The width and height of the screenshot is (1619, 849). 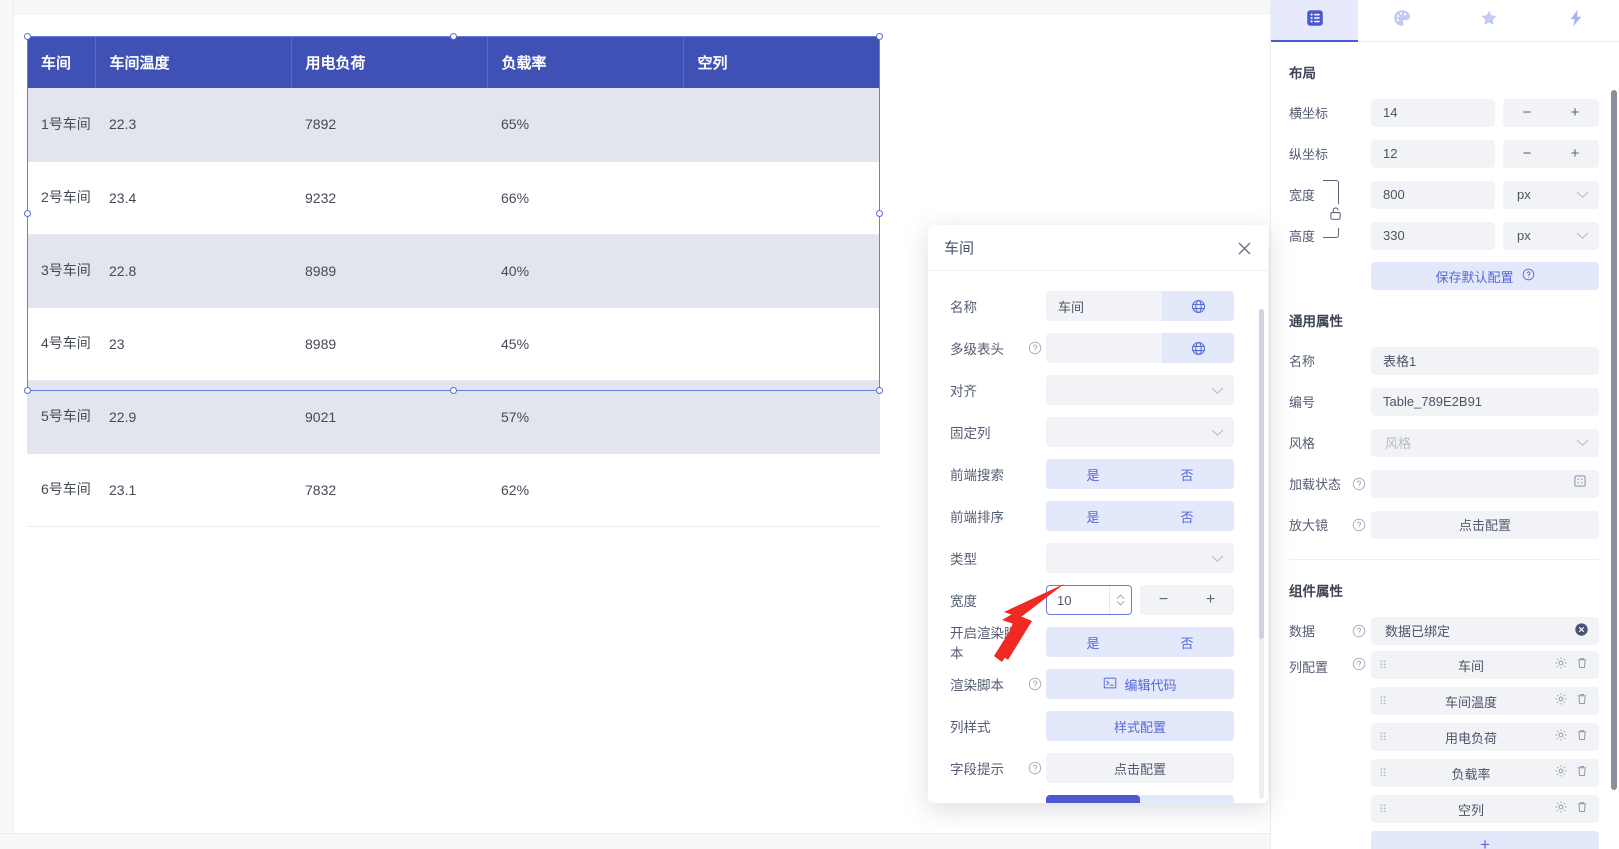 I want to click on column-config-row: ⠿ 负载率, so click(x=1485, y=773).